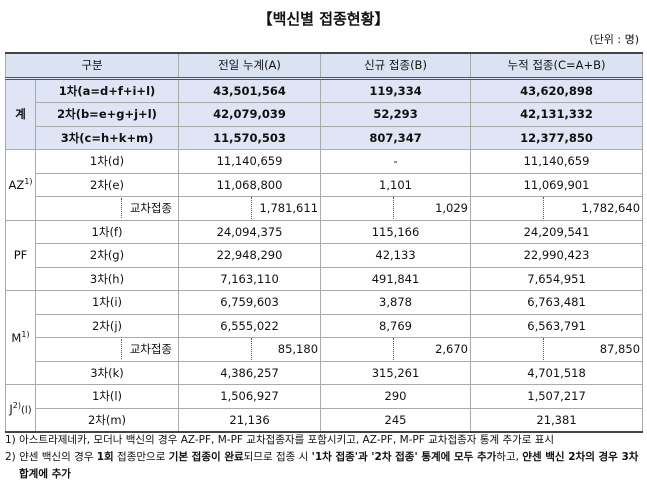  I want to click on value: 245, so click(395, 419).